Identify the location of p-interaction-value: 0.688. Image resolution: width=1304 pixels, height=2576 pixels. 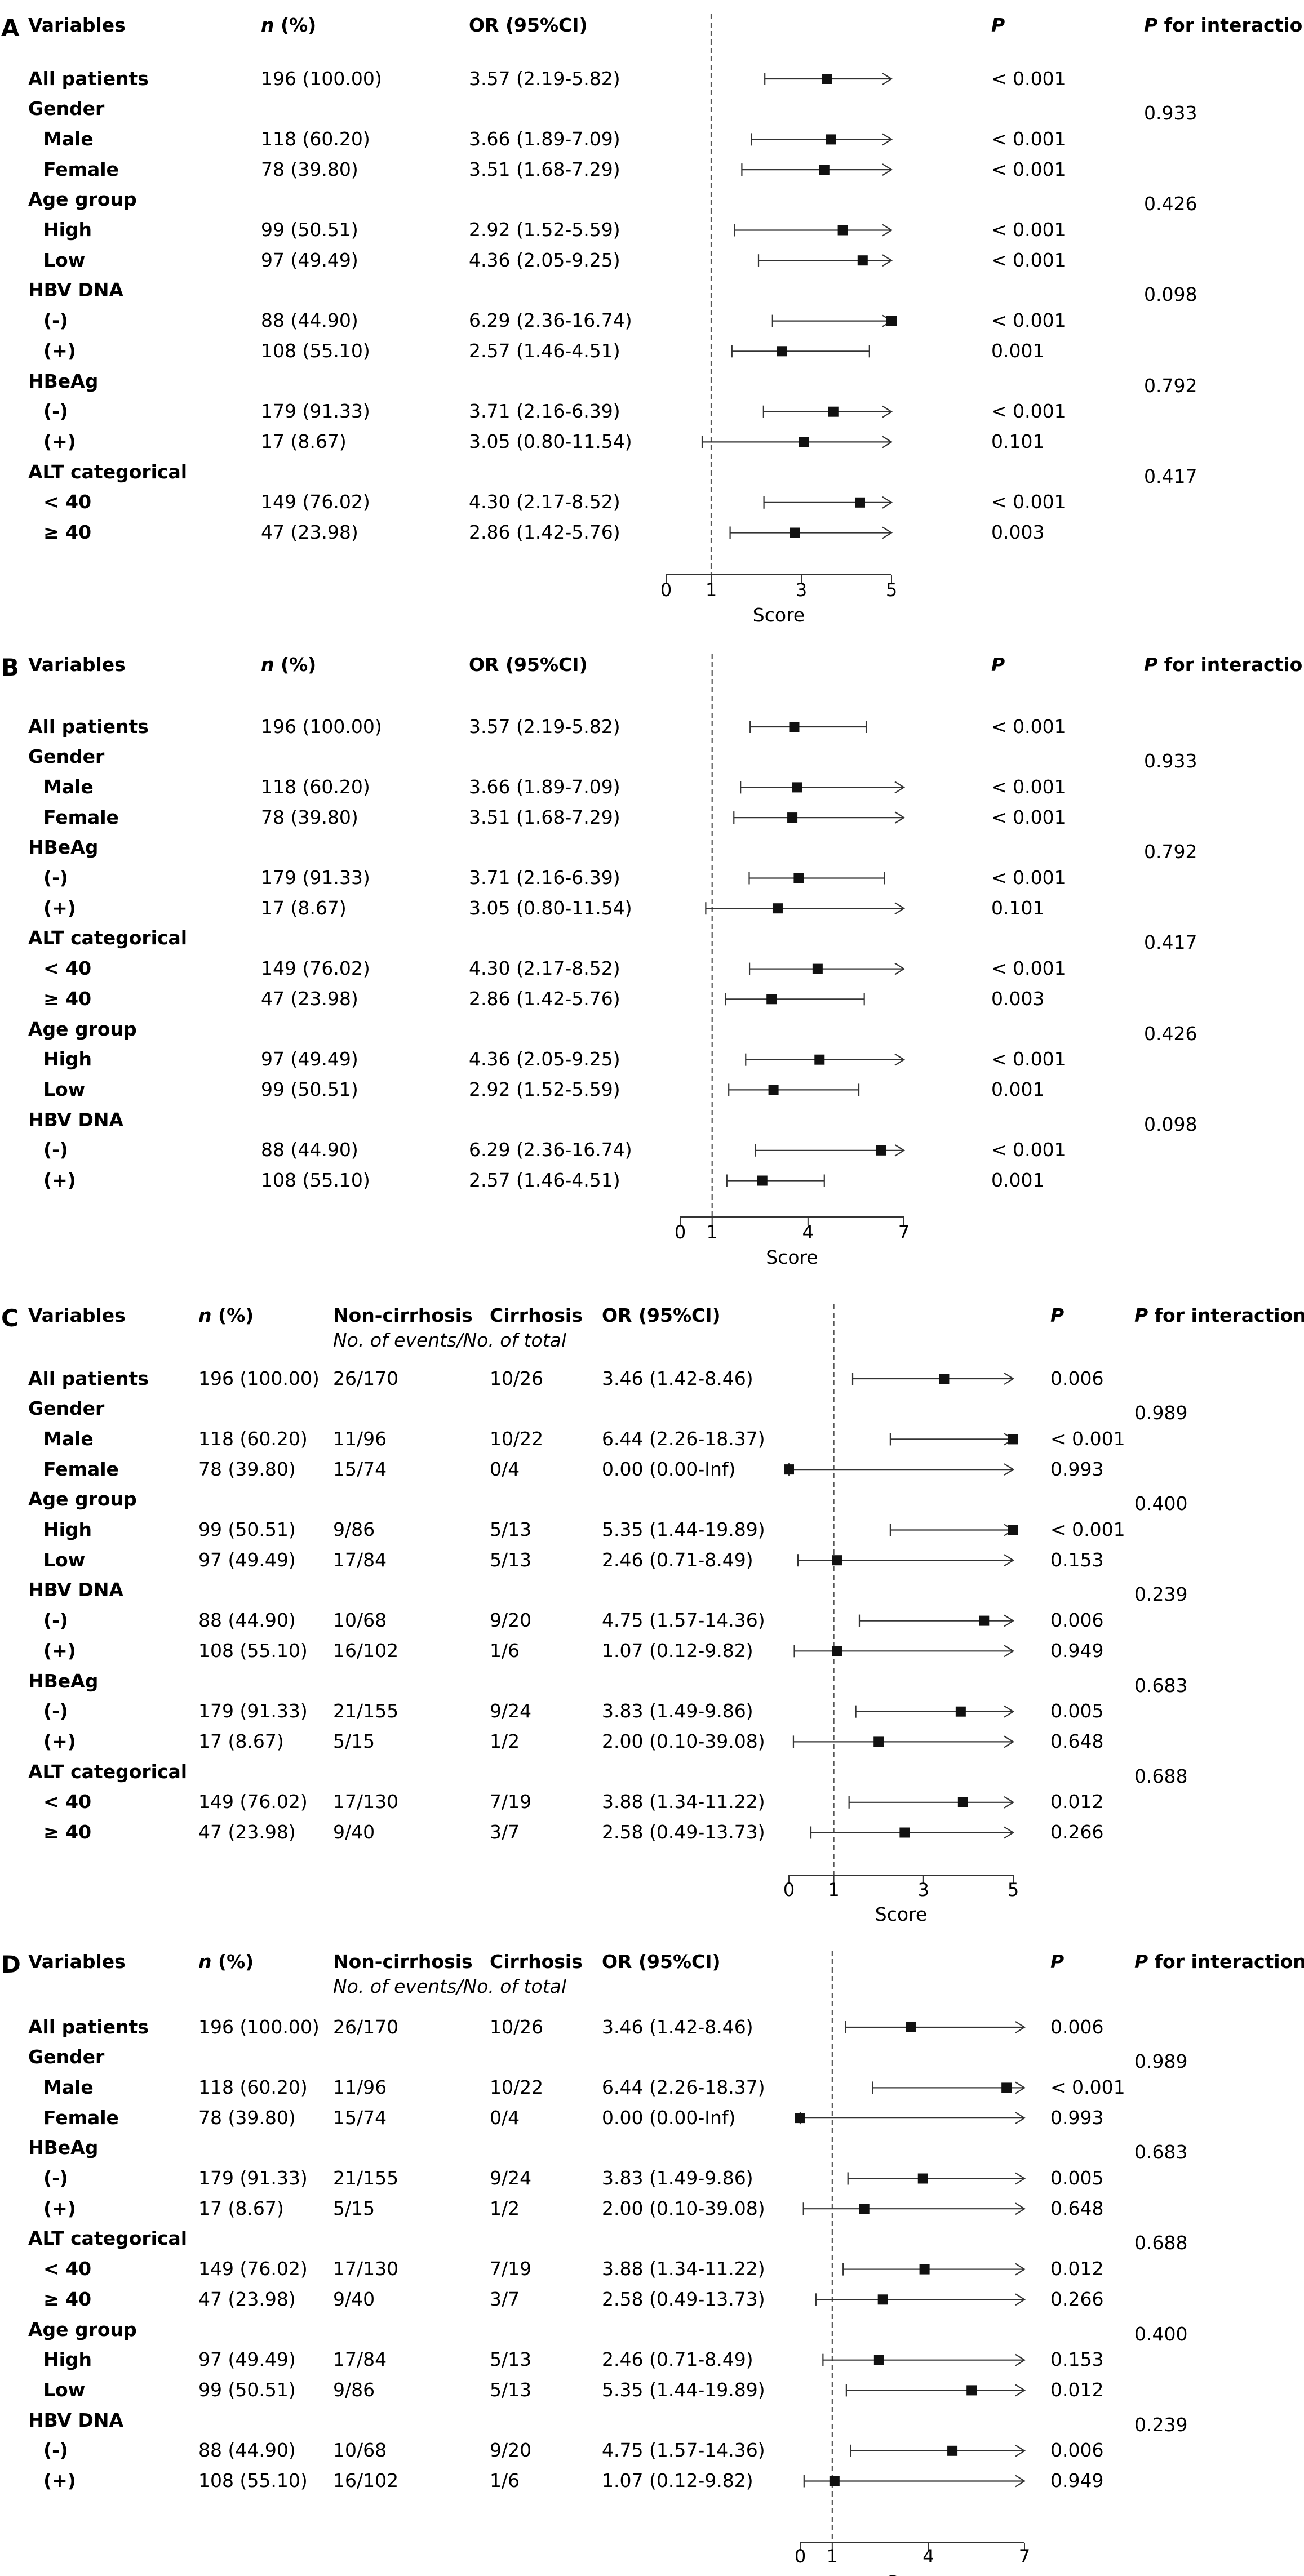
(1161, 1776).